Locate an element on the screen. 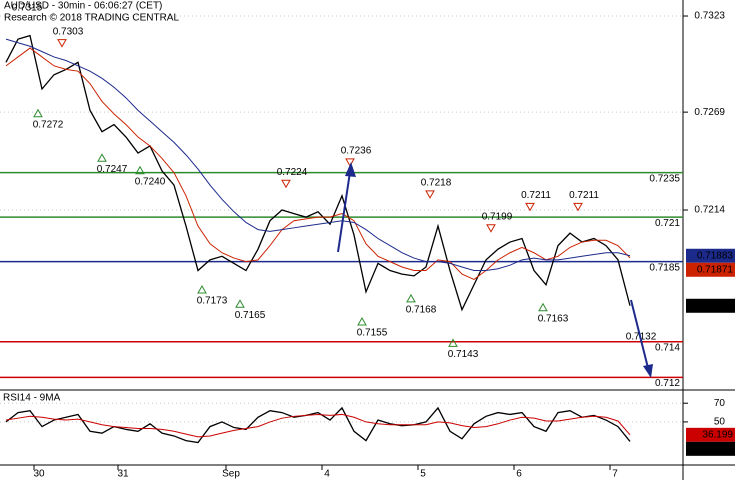  pivot-label: 0.7240 is located at coordinates (150, 181).